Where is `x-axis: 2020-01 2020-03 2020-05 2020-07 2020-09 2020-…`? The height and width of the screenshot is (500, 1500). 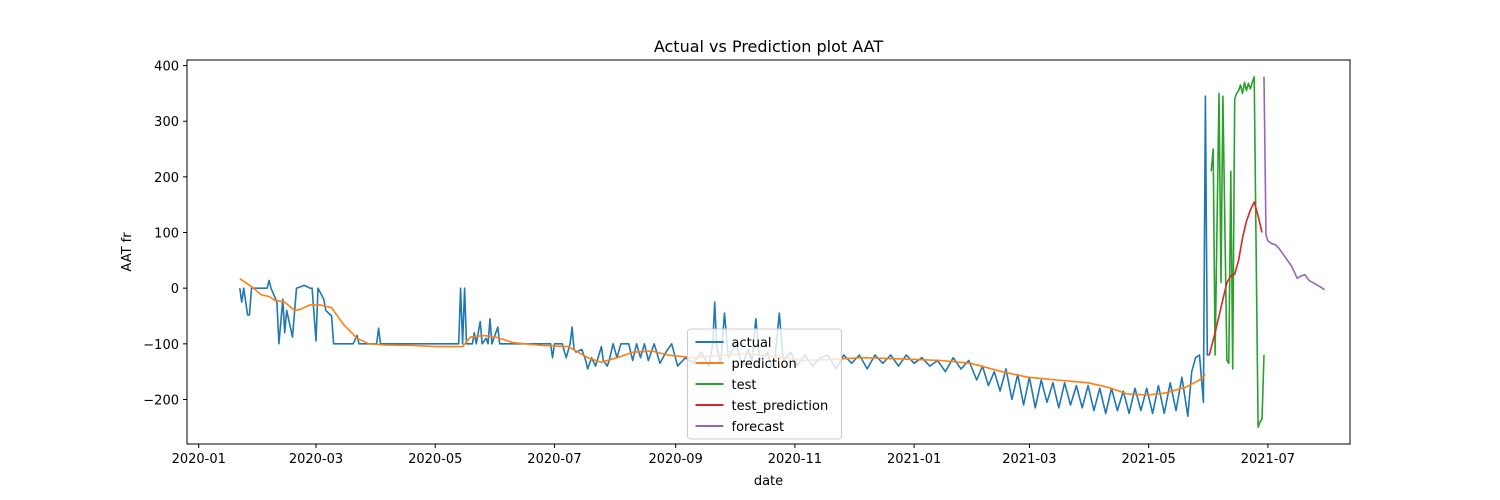
x-axis: 2020-01 2020-03 2020-05 2020-07 2020-09 2020-… is located at coordinates (733, 455).